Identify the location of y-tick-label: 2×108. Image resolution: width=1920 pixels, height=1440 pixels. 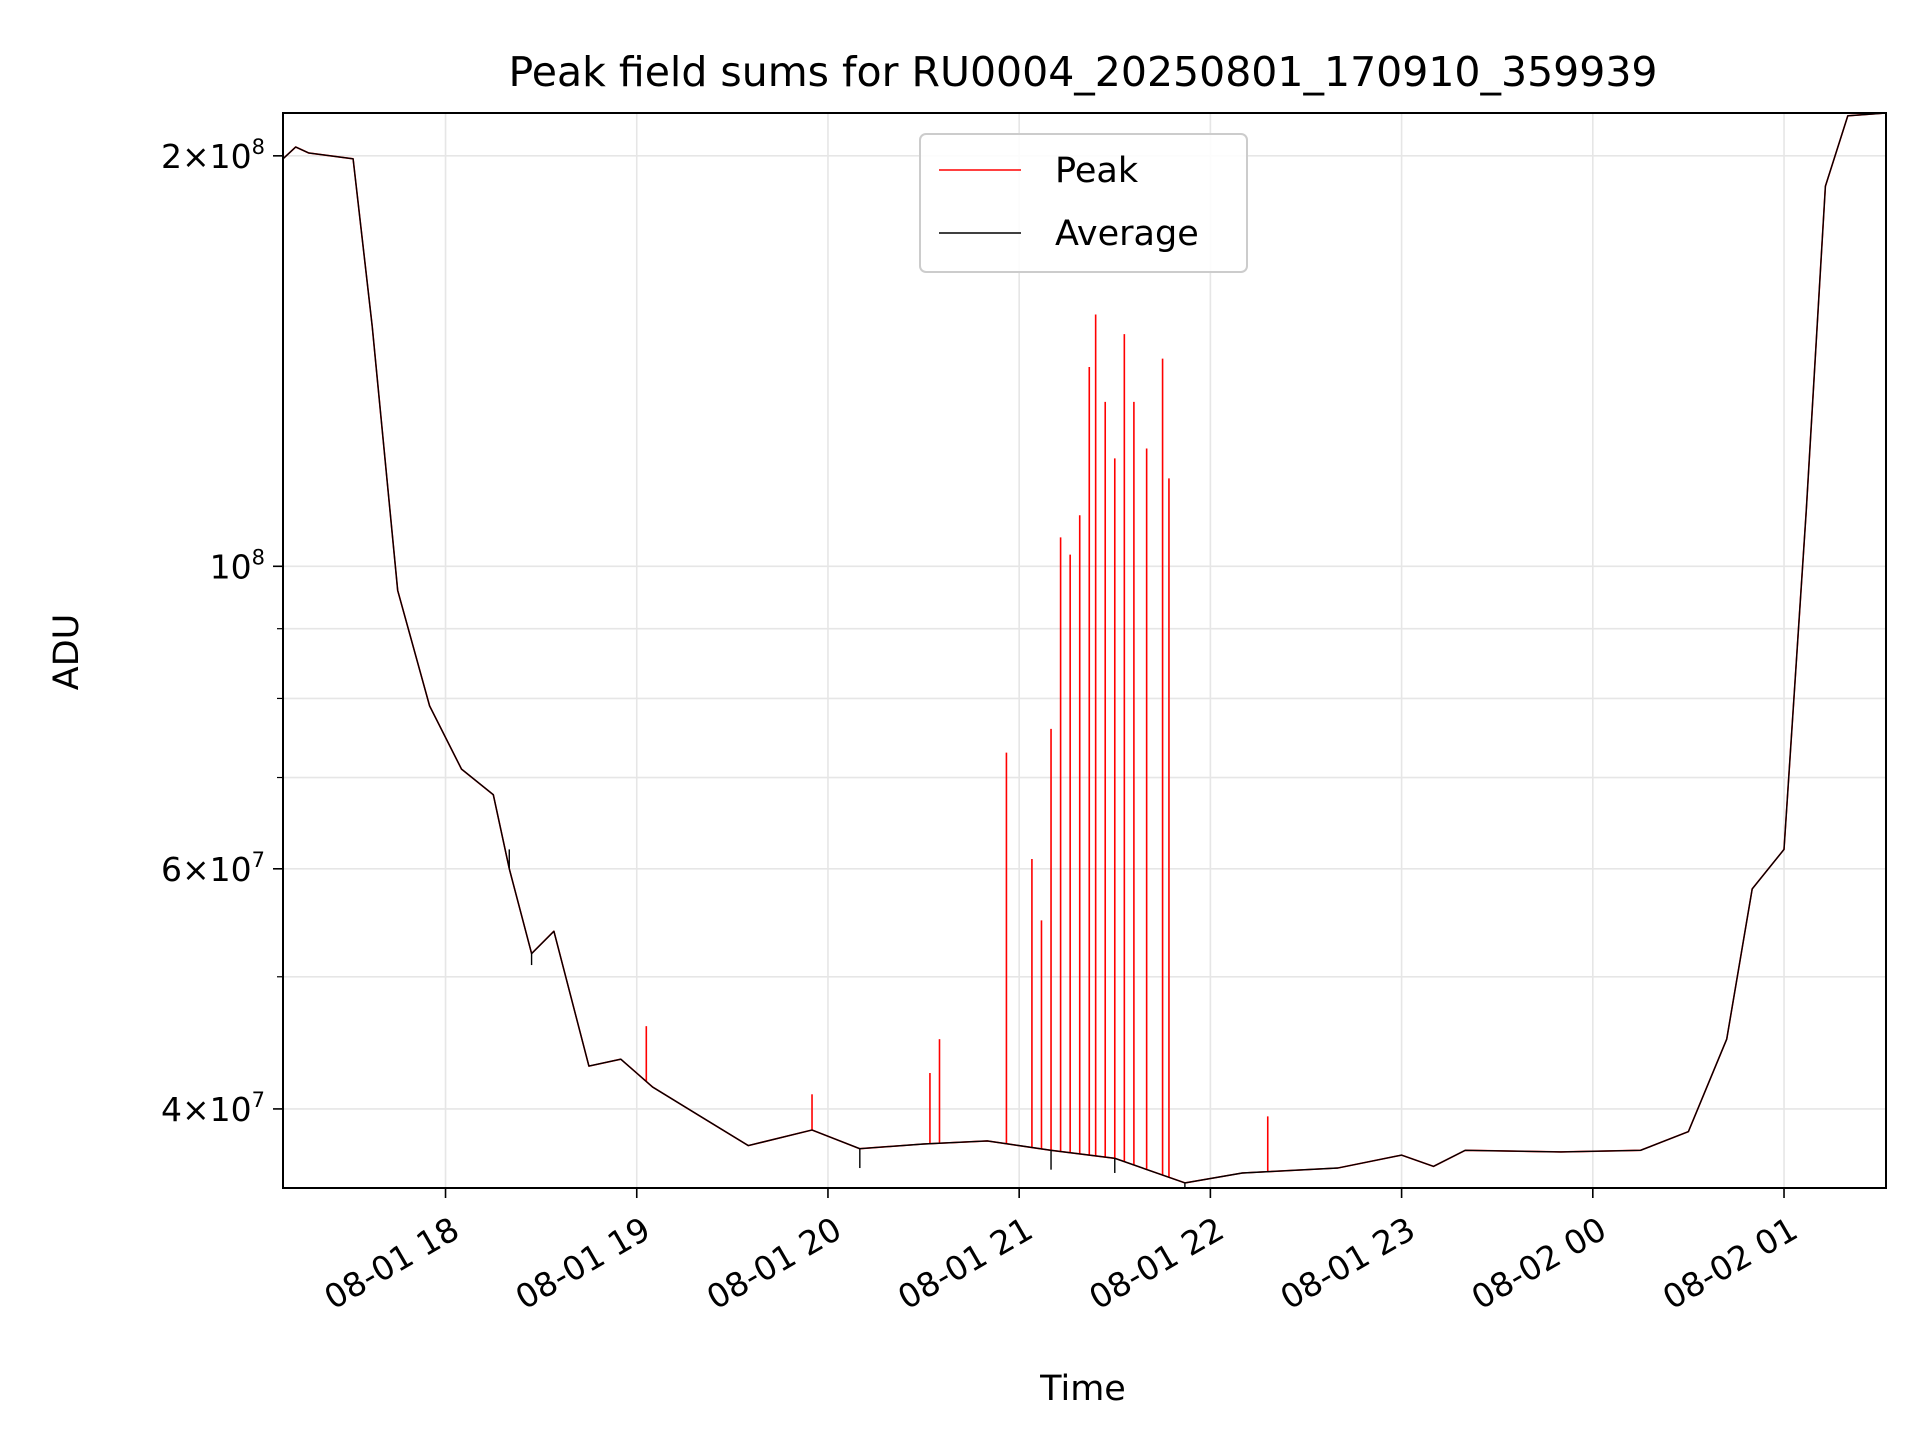
(213, 155).